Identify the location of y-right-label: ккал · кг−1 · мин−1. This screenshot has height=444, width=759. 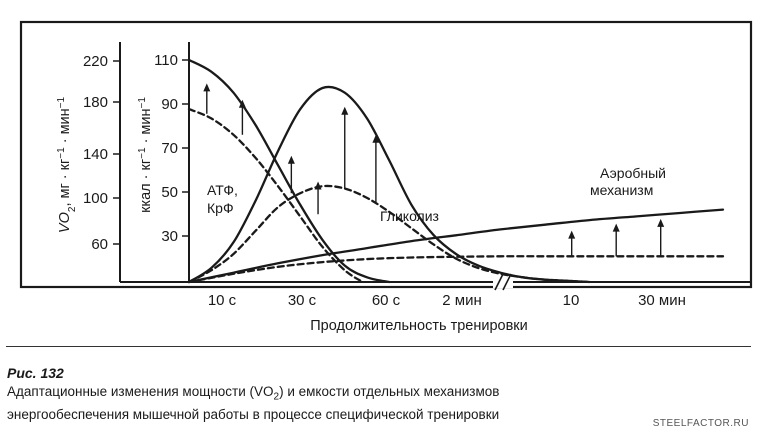
(146, 155).